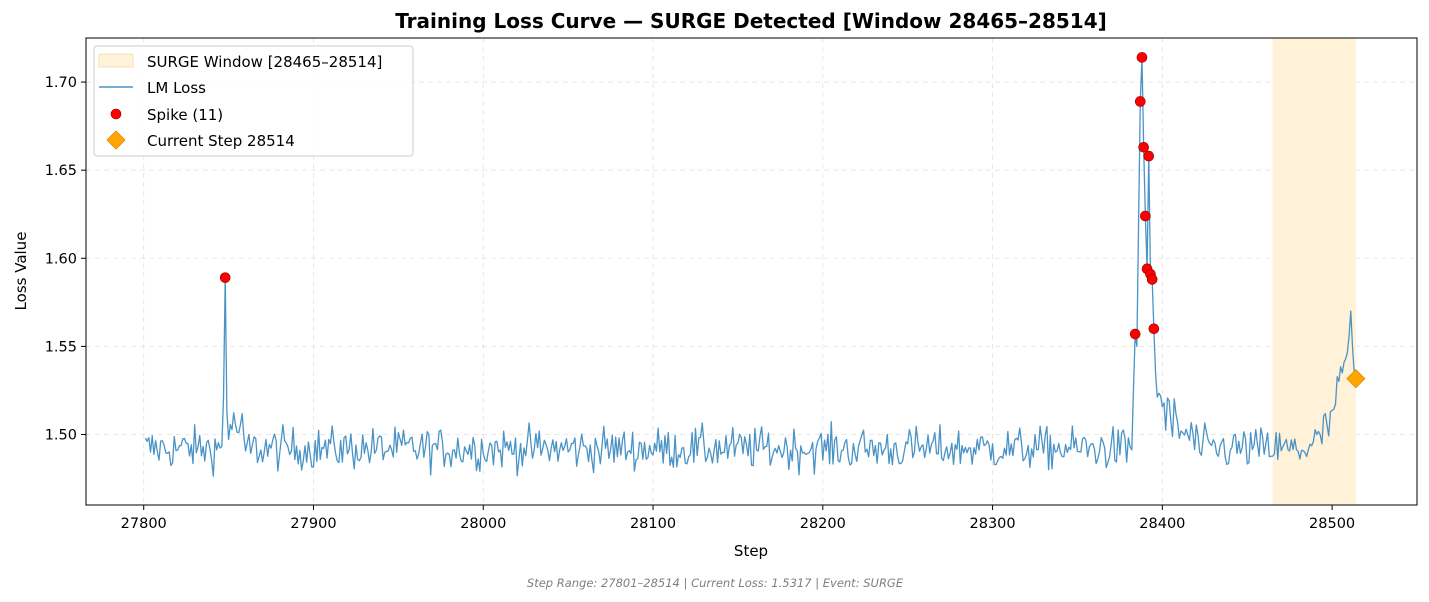 The width and height of the screenshot is (1429, 602). I want to click on x-tick-label: 27800, so click(144, 524).